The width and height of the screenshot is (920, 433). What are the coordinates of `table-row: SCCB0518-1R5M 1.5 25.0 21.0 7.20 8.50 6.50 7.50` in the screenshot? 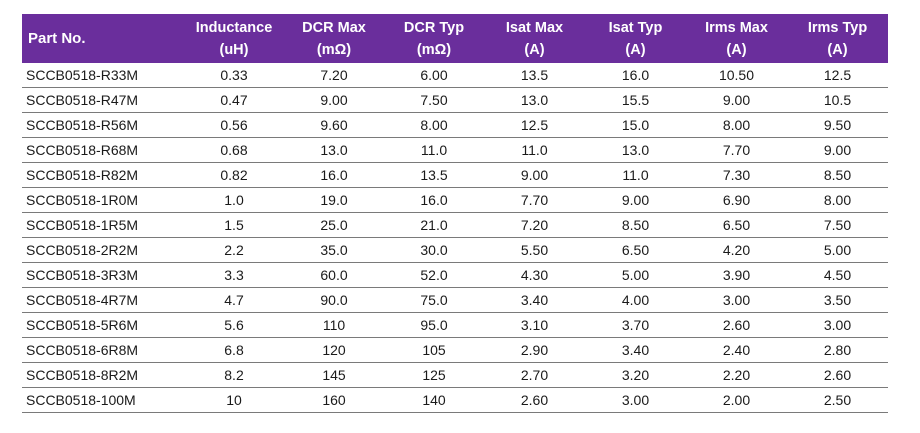 It's located at (455, 225).